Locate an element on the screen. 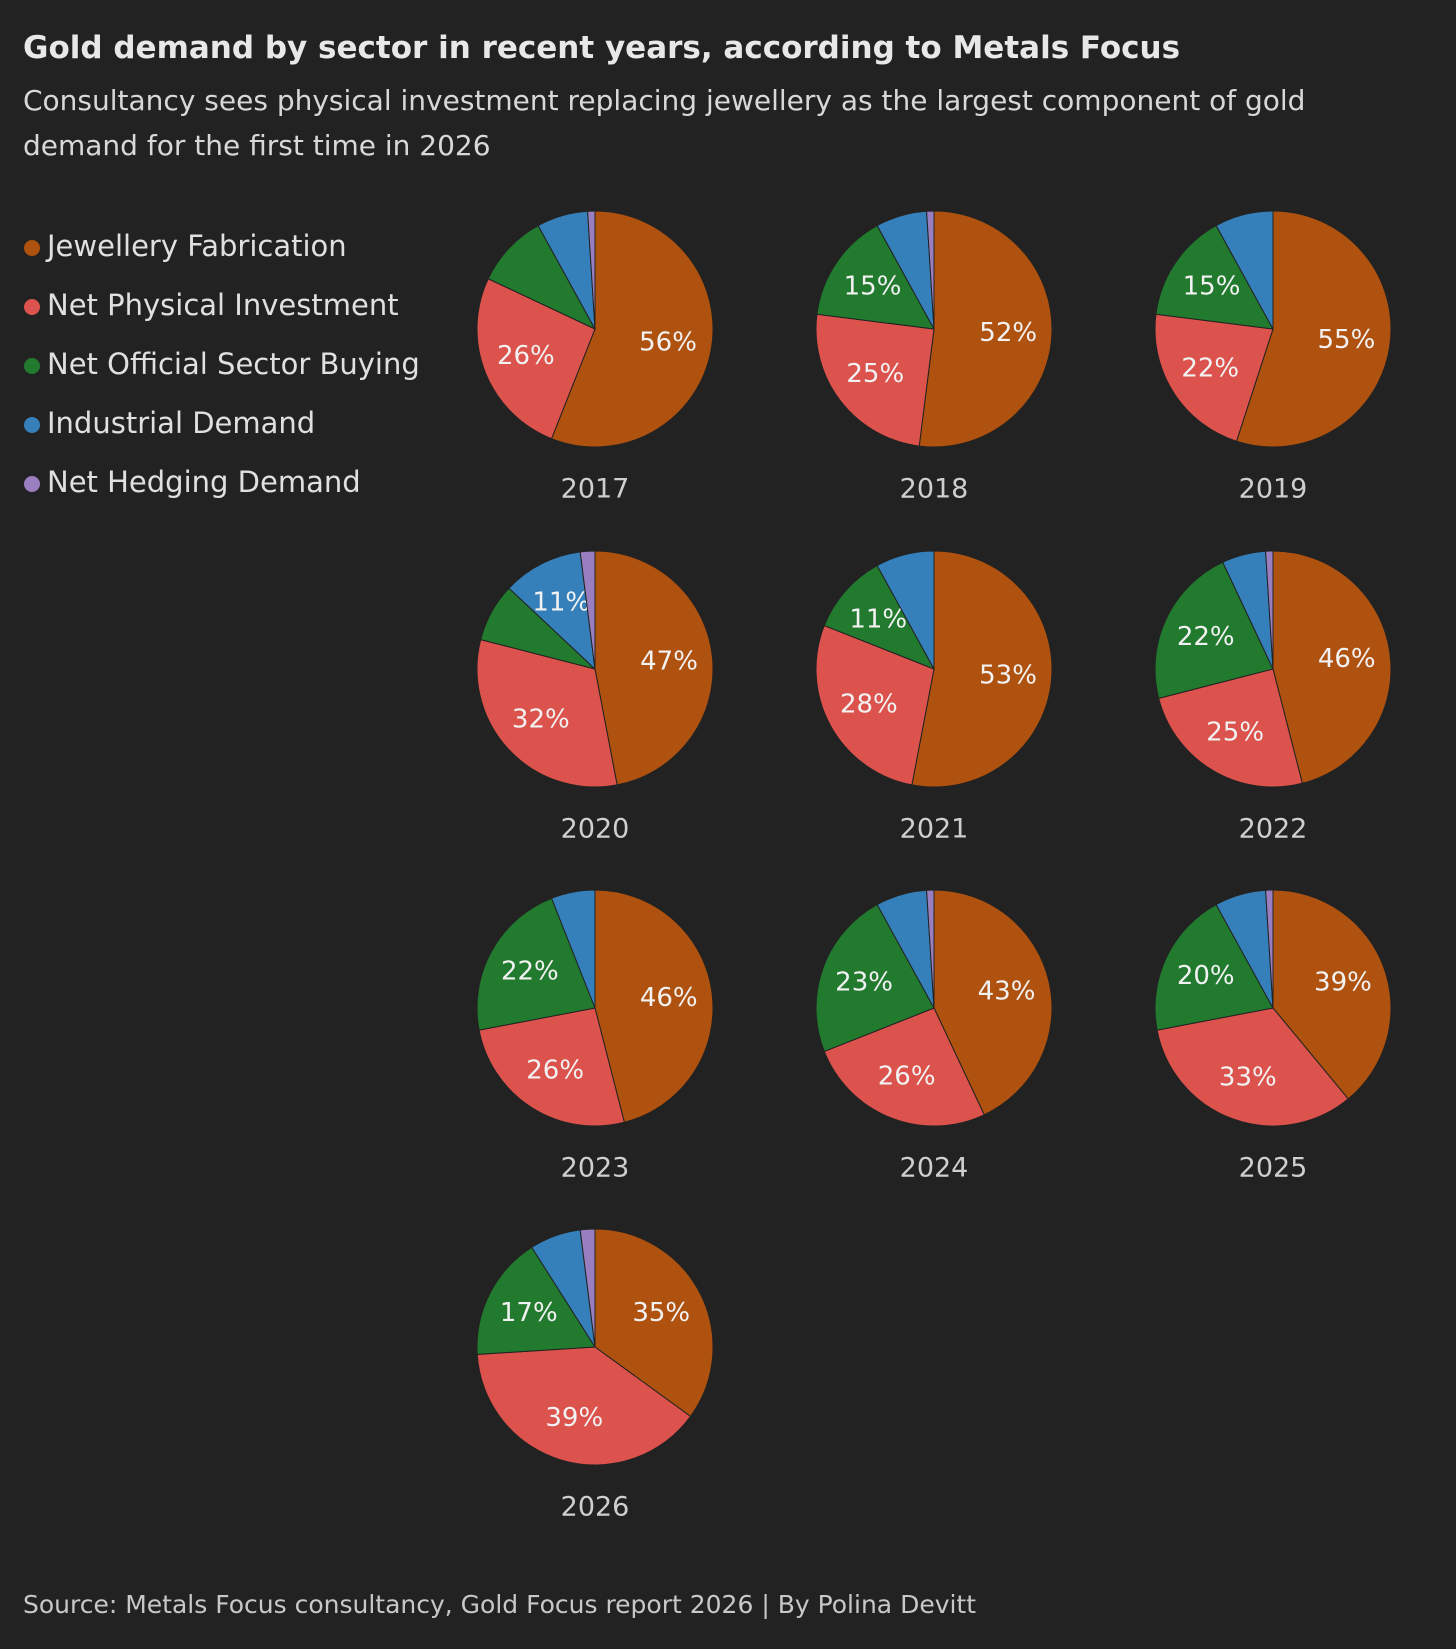  pie-title: 2020 is located at coordinates (595, 829).